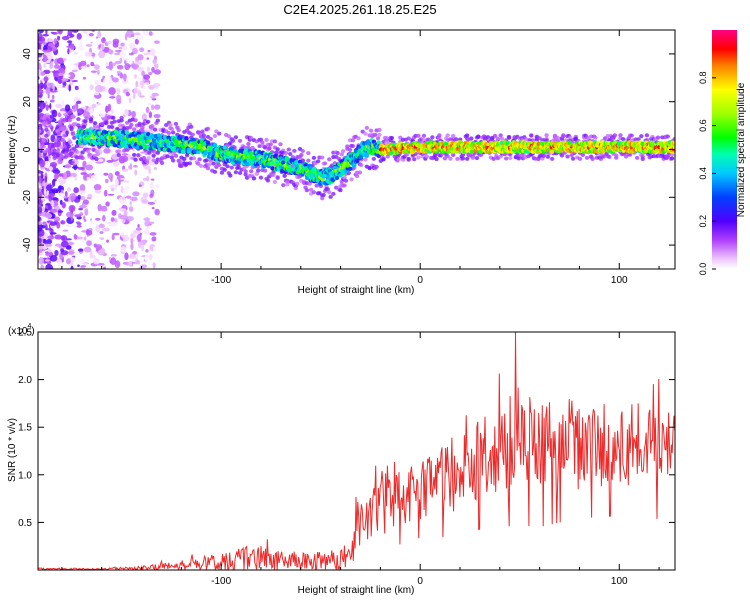  Describe the element at coordinates (21, 330) in the screenshot. I see `snr-scale-factor: (x104)` at that location.